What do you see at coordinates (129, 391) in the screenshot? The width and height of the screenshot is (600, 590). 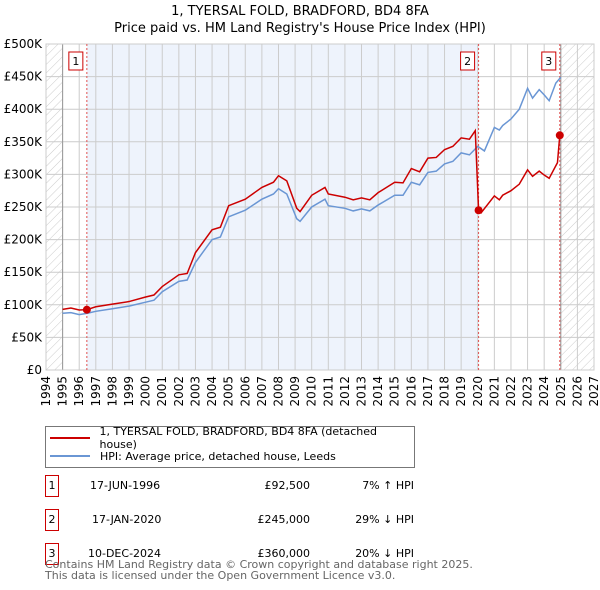 I see `x-tick-label: 1999` at bounding box center [129, 391].